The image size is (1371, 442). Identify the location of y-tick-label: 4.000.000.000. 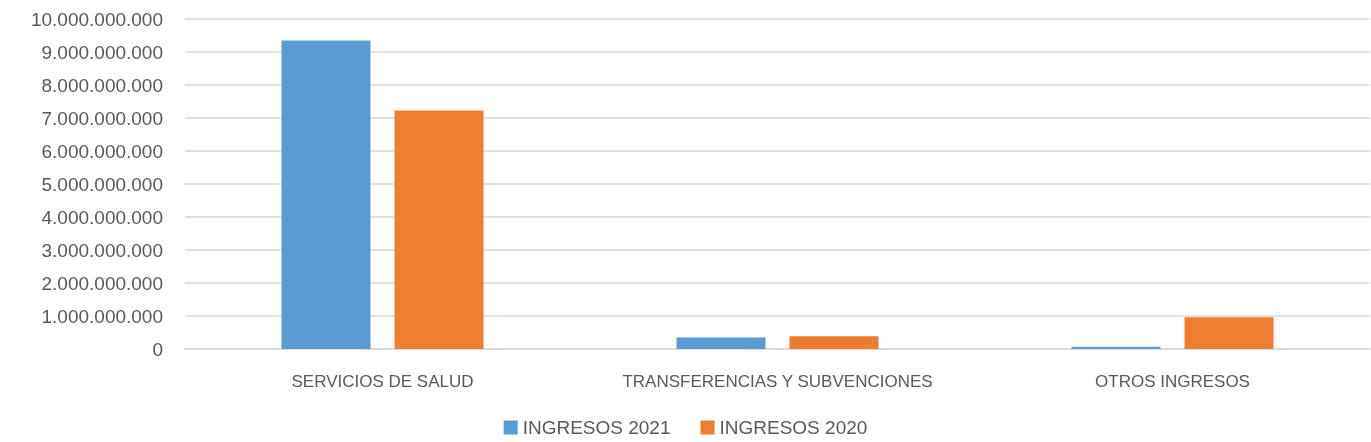
(102, 217).